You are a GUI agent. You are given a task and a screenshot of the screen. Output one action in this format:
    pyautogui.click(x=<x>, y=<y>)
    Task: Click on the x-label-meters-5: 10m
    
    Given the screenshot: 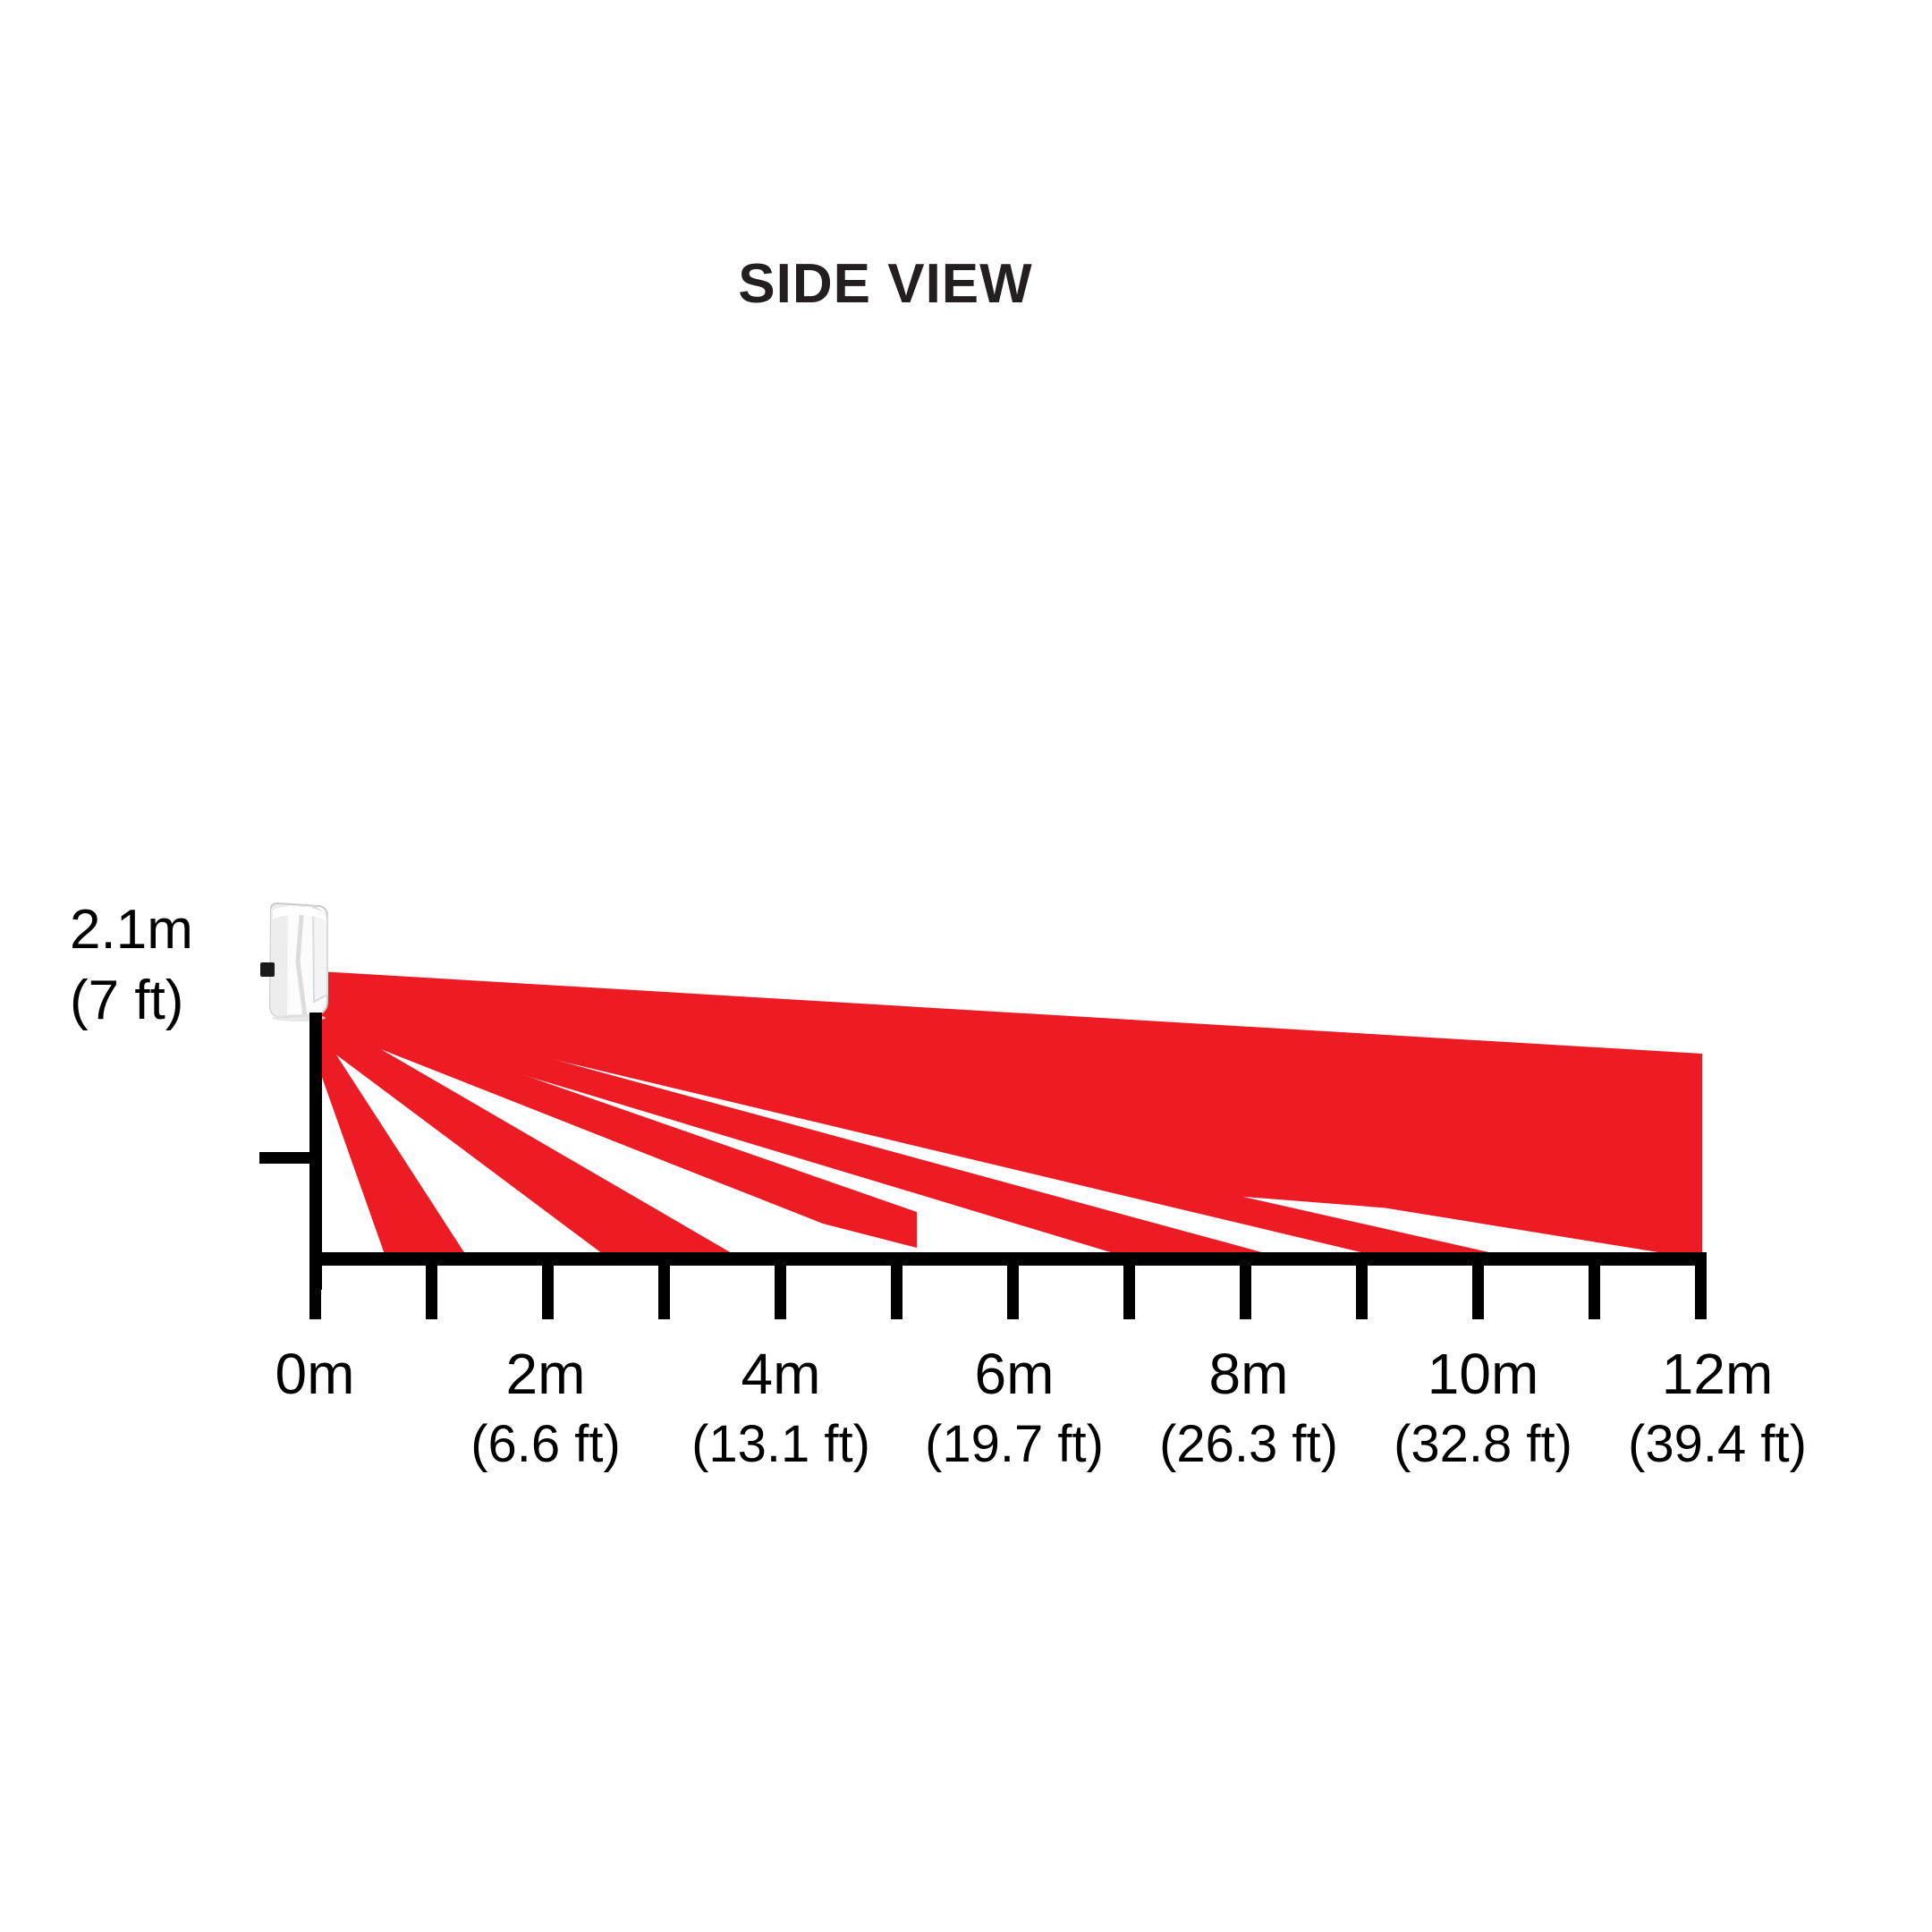 What is the action you would take?
    pyautogui.click(x=1483, y=1374)
    